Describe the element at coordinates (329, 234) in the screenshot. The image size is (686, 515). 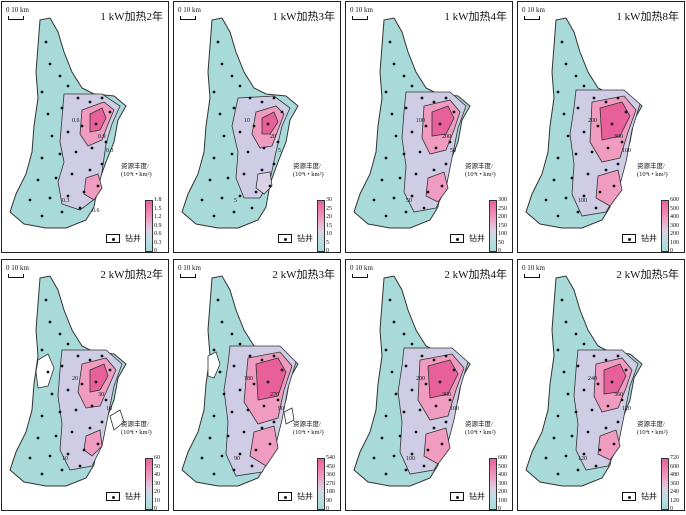
I see `legend-tick: 10` at that location.